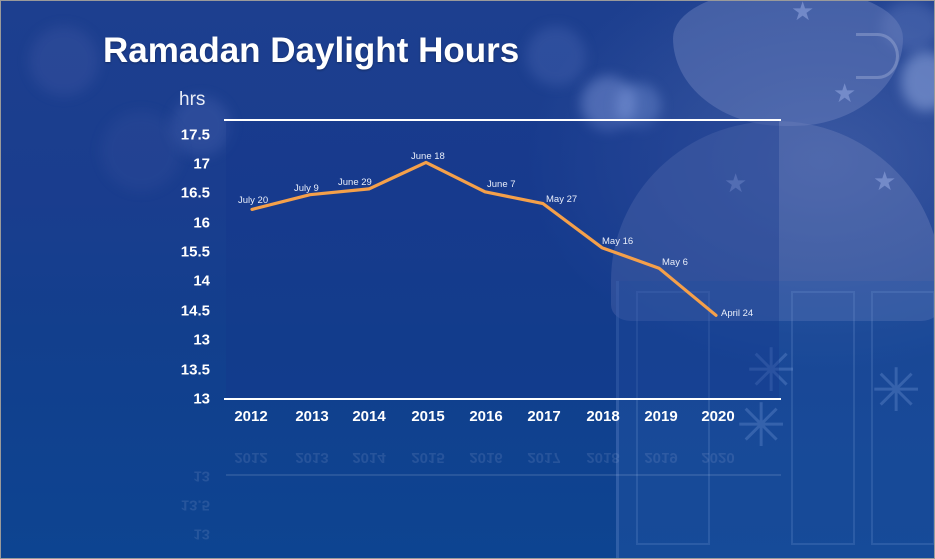 This screenshot has height=559, width=935. Describe the element at coordinates (251, 457) in the screenshot. I see `reflected-x-label: 2012` at that location.